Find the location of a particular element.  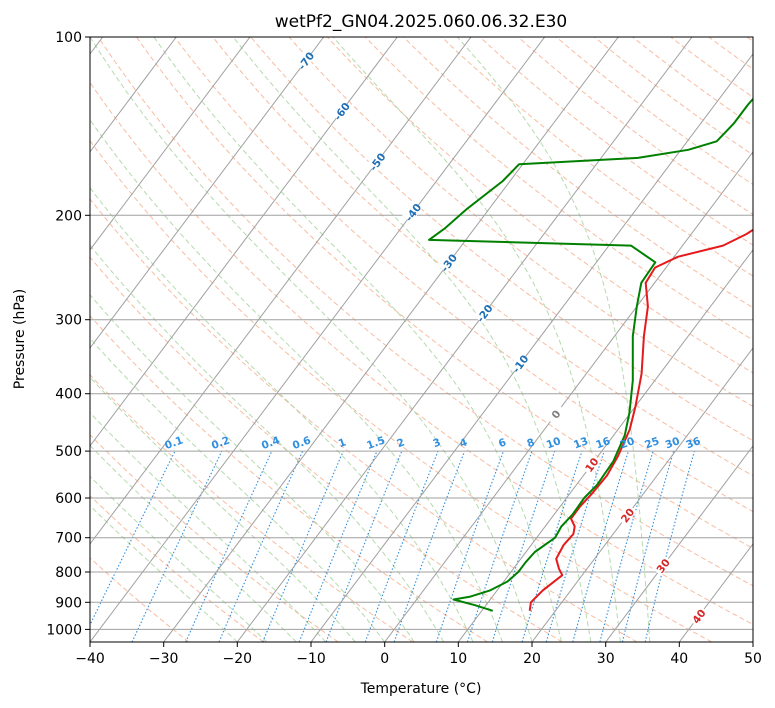

y-tick-label: 200 is located at coordinates (68, 216).